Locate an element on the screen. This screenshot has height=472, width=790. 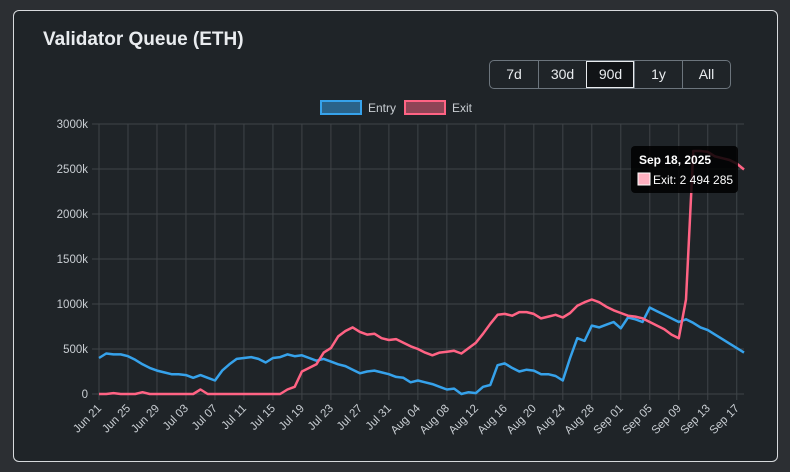
x-tick-label: Jul 11 is located at coordinates (234, 418).